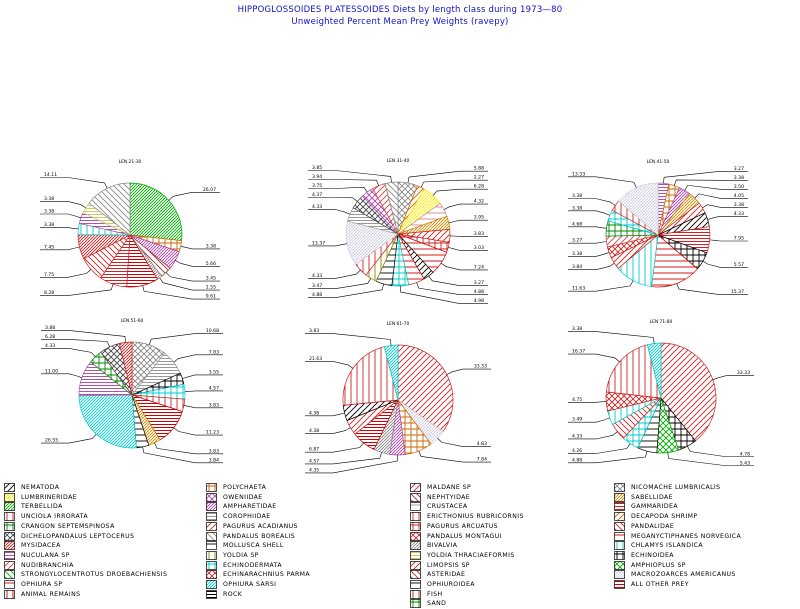  What do you see at coordinates (243, 497) in the screenshot?
I see `legend-label: OWENIIDAE` at bounding box center [243, 497].